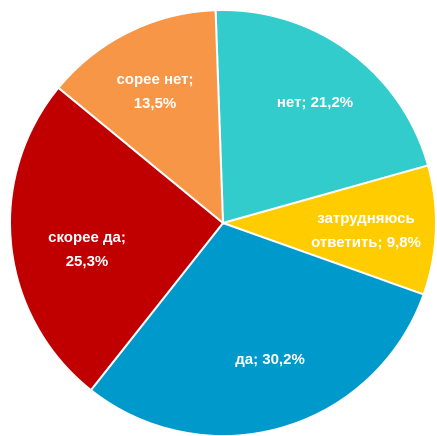  What do you see at coordinates (87, 237) in the screenshot?
I see `data-label: скорее да;` at bounding box center [87, 237].